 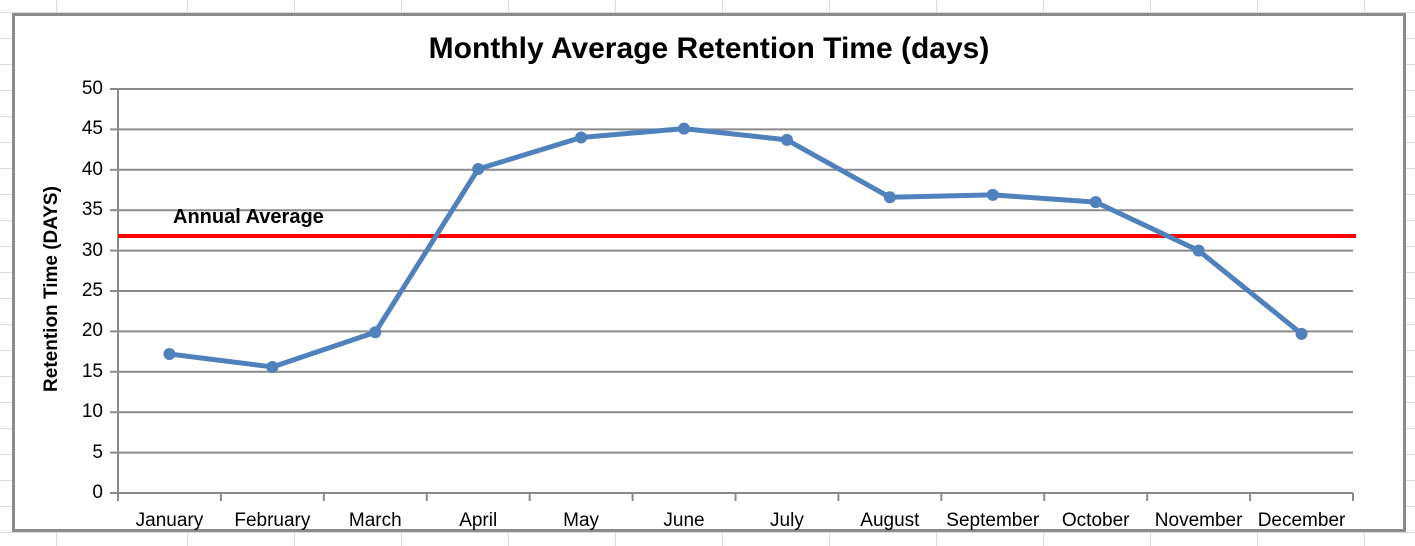 What do you see at coordinates (478, 520) in the screenshot?
I see `x-tick-label-april: April` at bounding box center [478, 520].